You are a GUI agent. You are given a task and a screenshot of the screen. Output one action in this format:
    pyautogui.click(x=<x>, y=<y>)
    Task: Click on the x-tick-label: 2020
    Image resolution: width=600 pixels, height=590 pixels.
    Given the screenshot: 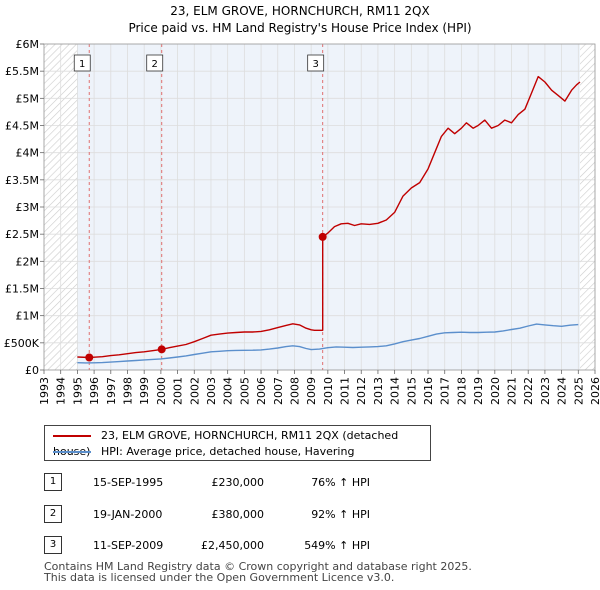 What is the action you would take?
    pyautogui.click(x=495, y=391)
    